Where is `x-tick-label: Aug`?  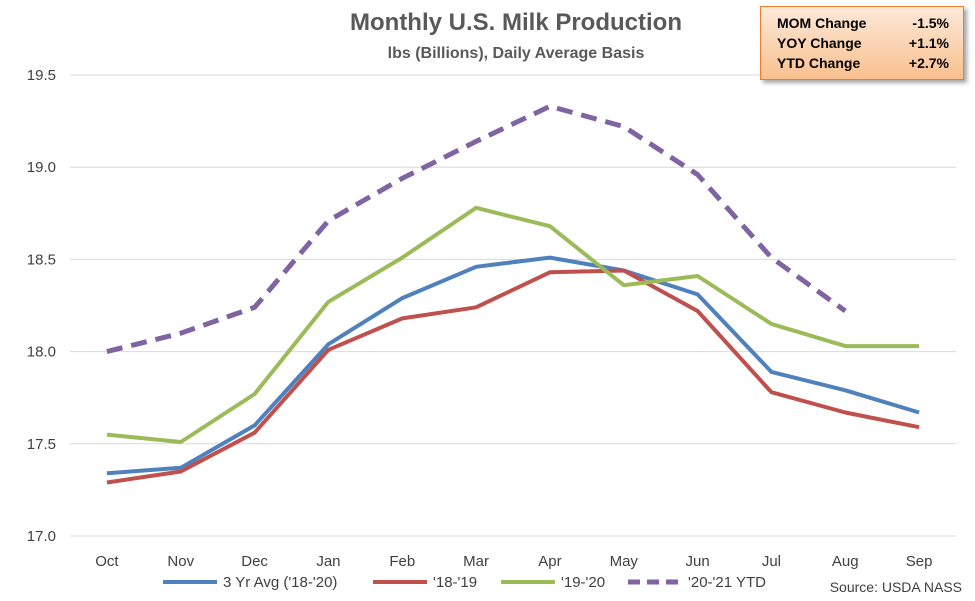
x-tick-label: Aug is located at coordinates (845, 561).